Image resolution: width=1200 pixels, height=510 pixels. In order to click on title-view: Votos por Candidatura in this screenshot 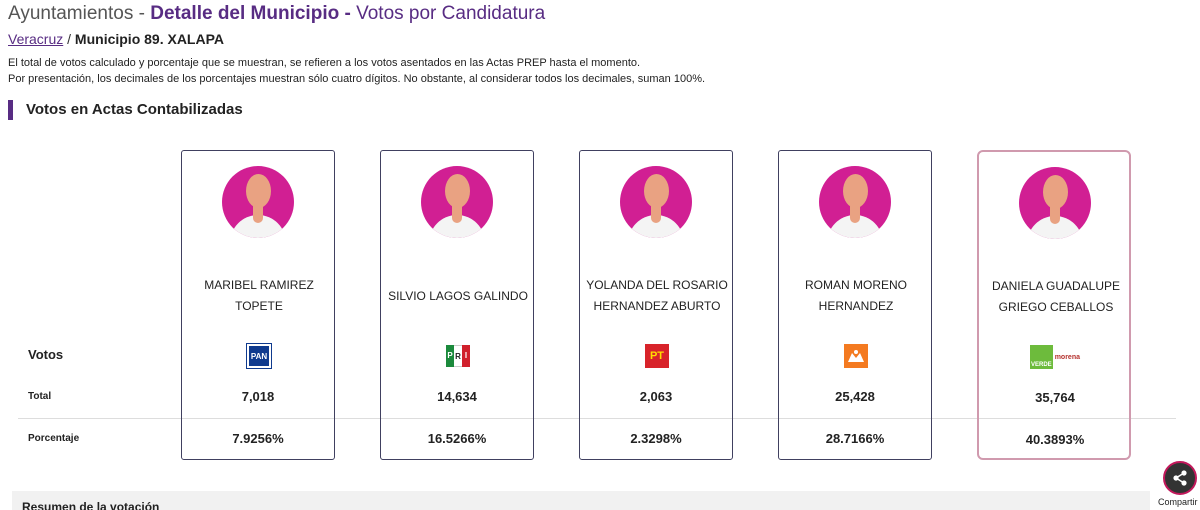, I will do `click(451, 13)`.